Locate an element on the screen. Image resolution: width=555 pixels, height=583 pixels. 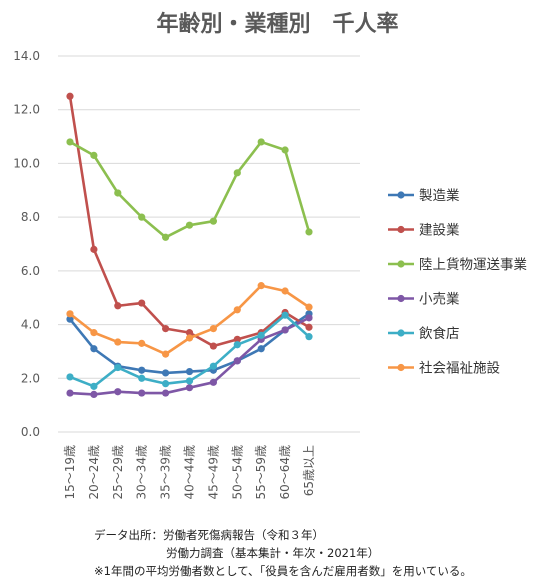
chart-title: 年齢別・業種別 千人率 is located at coordinates (277, 24).